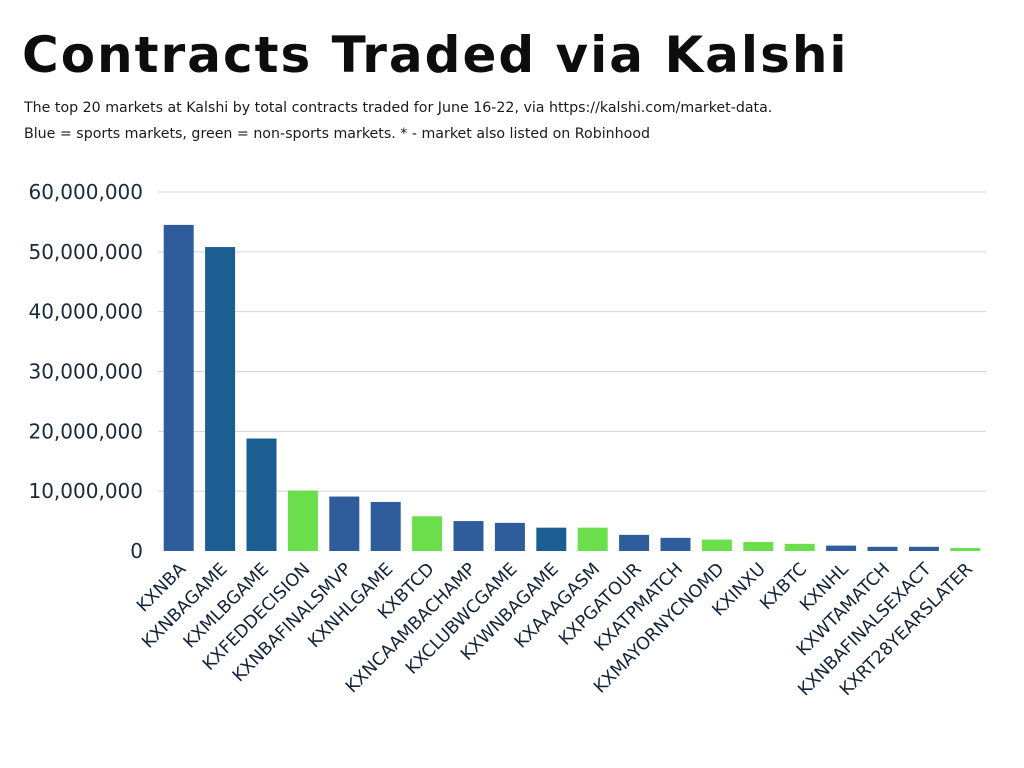 This screenshot has height=768, width=1024. I want to click on bar-kxnba, so click(178, 388).